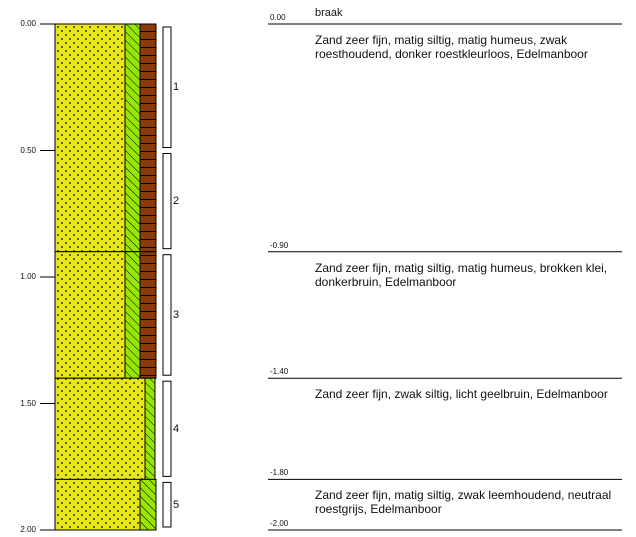 Image resolution: width=636 pixels, height=537 pixels. I want to click on sample-number: 2, so click(176, 201).